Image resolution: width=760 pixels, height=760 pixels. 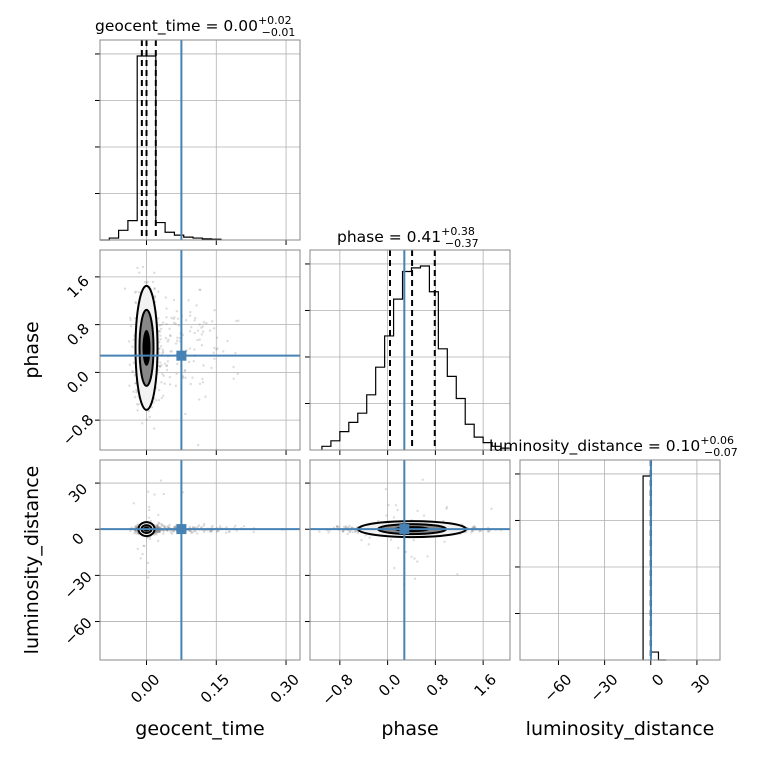 I want to click on hist-phase, so click(x=416, y=357).